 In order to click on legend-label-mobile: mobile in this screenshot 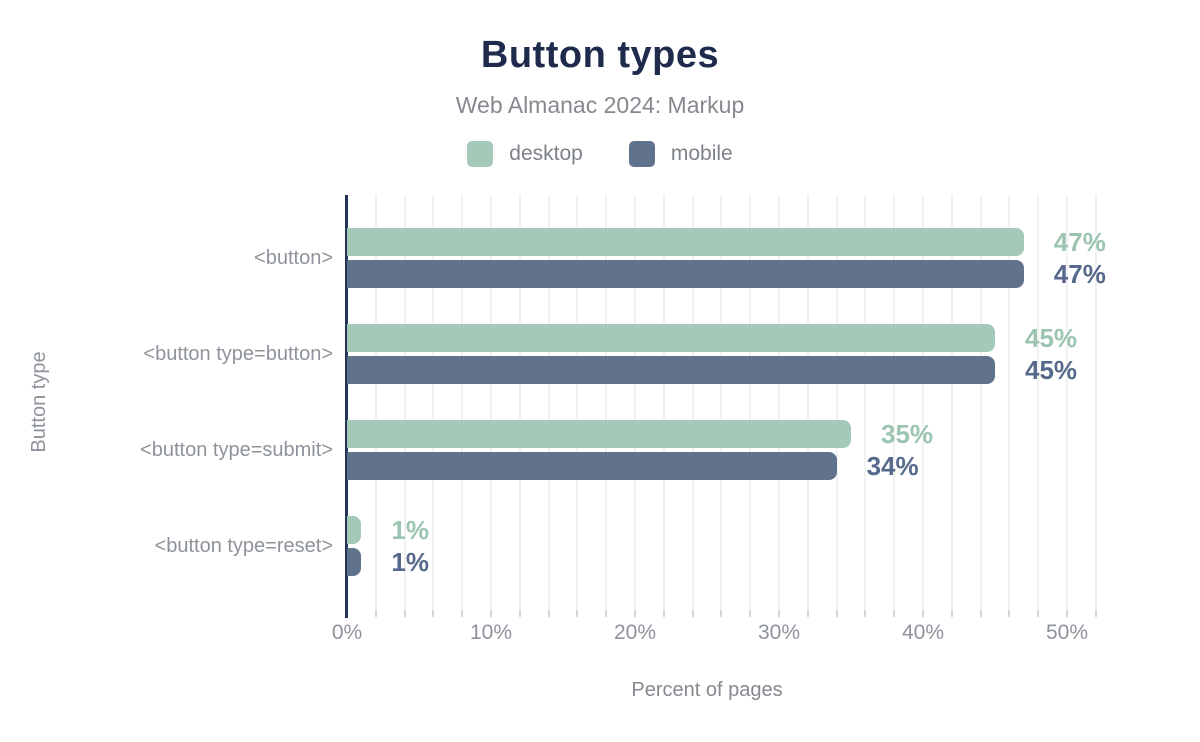, I will do `click(701, 153)`.